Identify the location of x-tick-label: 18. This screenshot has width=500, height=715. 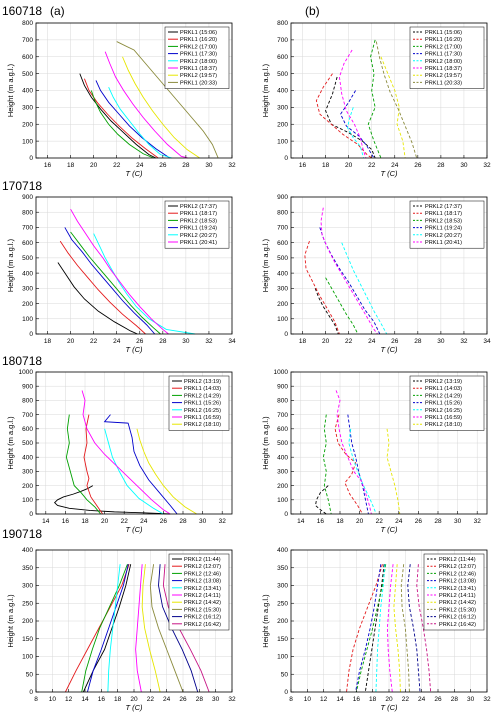
(85, 521).